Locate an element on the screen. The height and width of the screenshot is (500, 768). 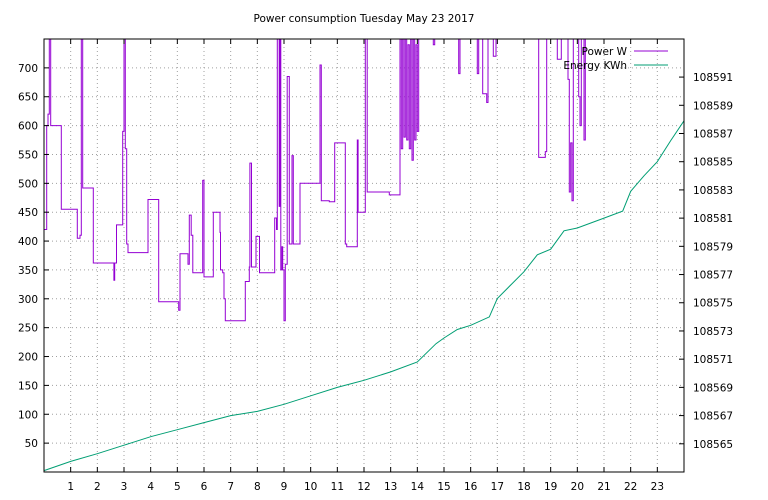
y2-tick-label: 108573 is located at coordinates (713, 332).